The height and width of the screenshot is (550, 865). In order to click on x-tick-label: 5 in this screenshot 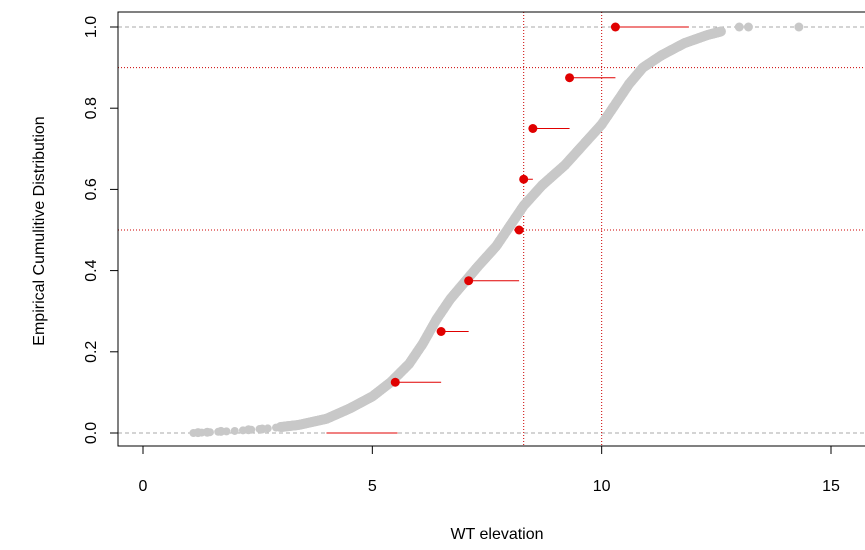, I will do `click(372, 486)`.